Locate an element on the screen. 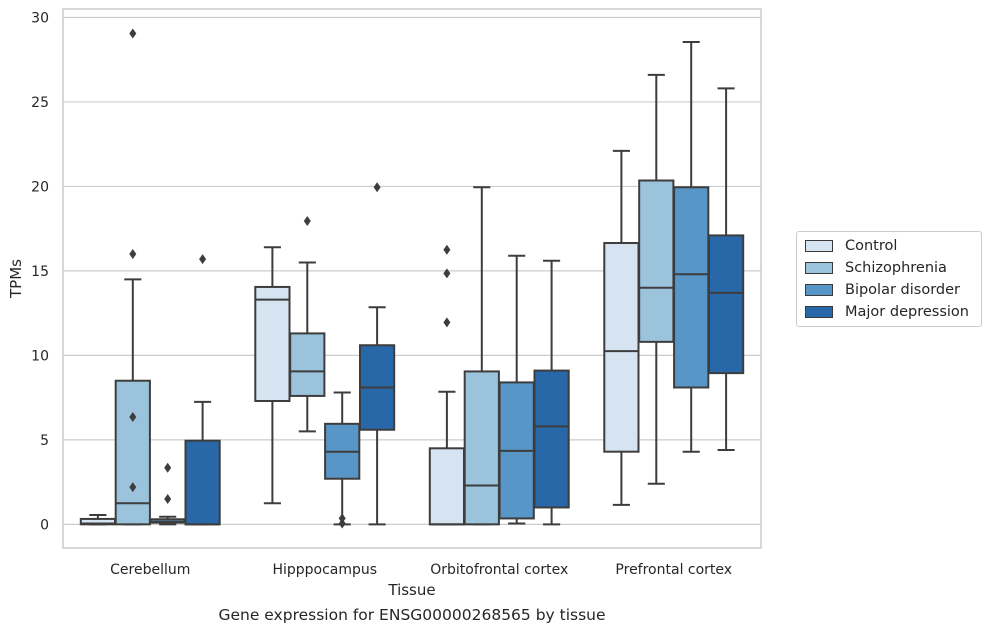 This screenshot has height=634, width=993. legend-item-bipolar-disorder: Bipolar disorder is located at coordinates (882, 290).